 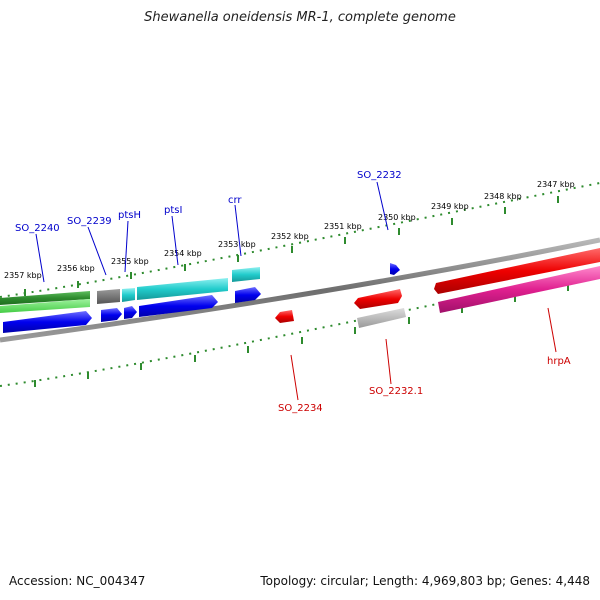 I want to click on label-hrpA: hrpA, so click(x=559, y=361).